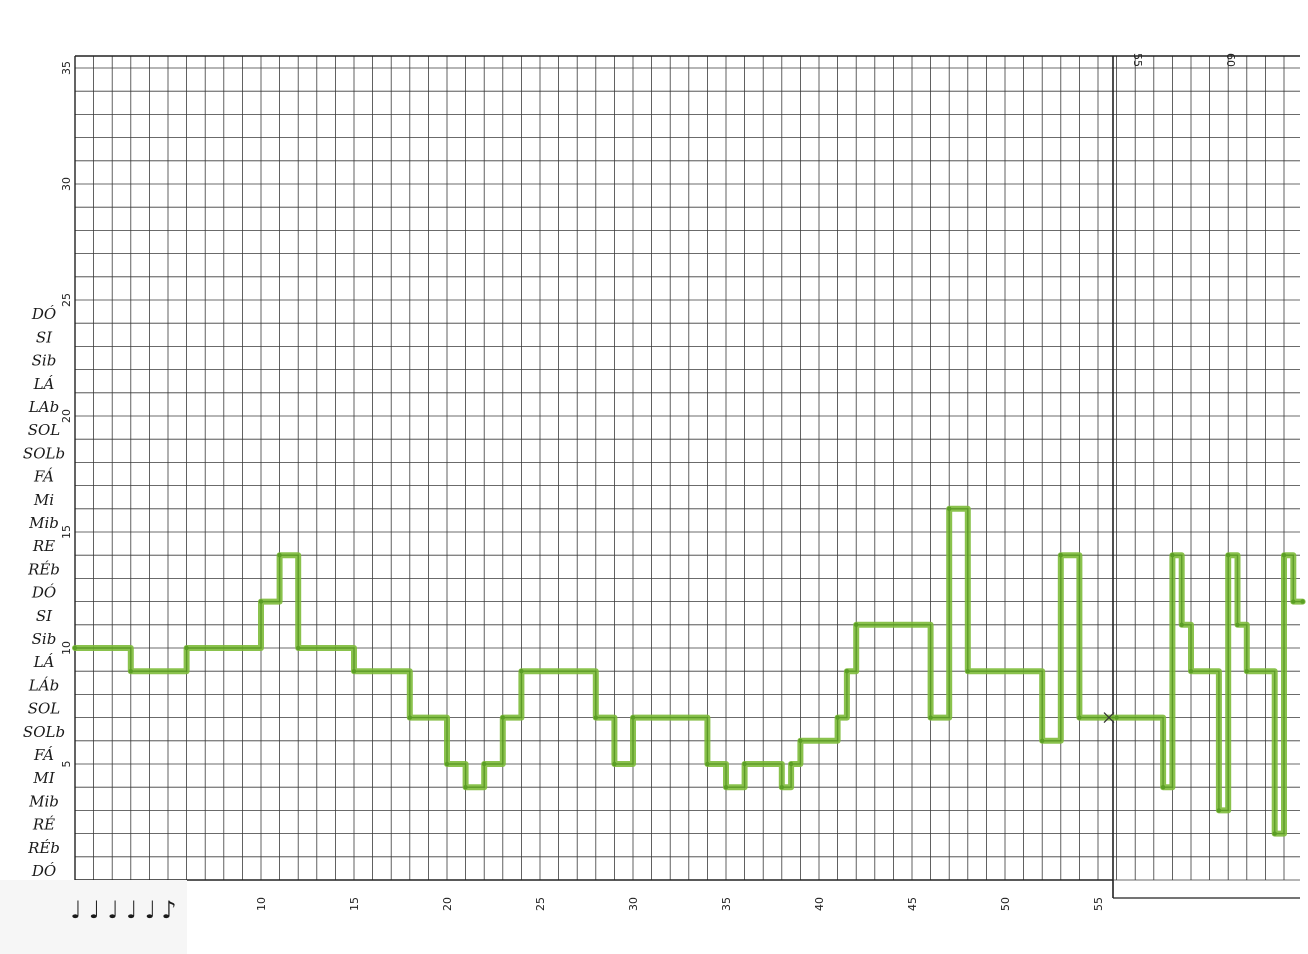 The width and height of the screenshot is (1308, 954). I want to click on y-tick-label: 30, so click(66, 184).